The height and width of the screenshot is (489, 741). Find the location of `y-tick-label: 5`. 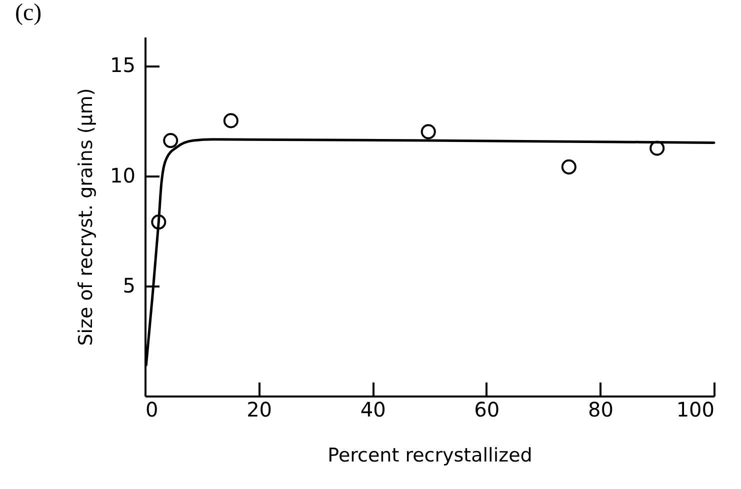

y-tick-label: 5 is located at coordinates (129, 285).